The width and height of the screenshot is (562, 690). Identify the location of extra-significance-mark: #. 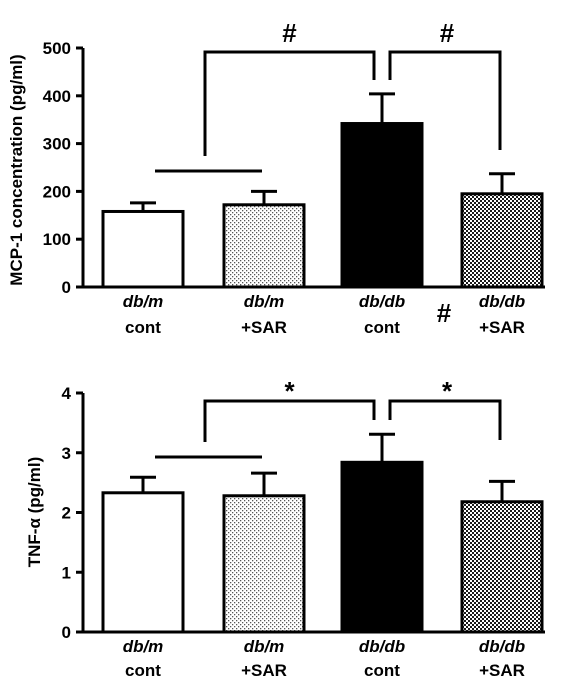
(444, 313).